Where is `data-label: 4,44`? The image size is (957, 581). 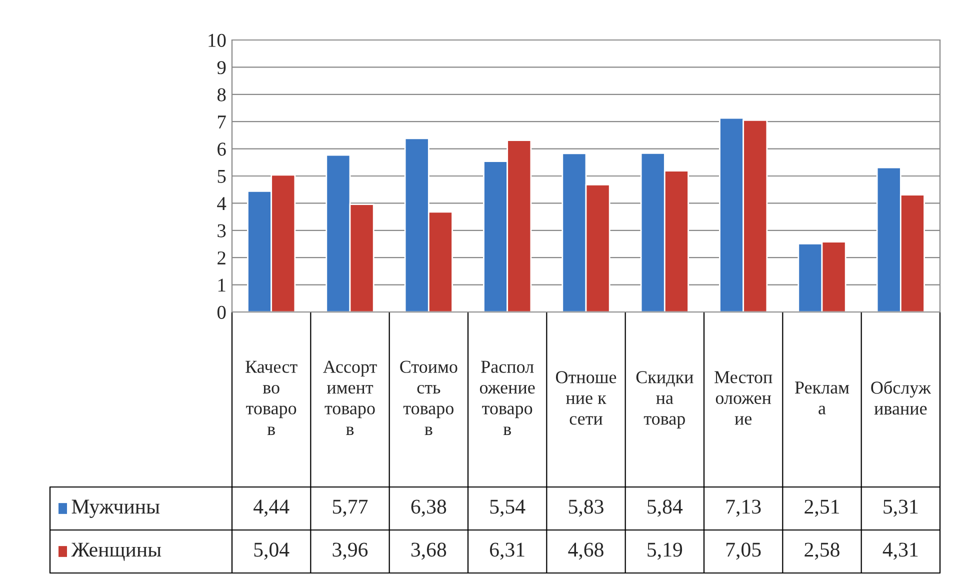 data-label: 4,44 is located at coordinates (272, 508).